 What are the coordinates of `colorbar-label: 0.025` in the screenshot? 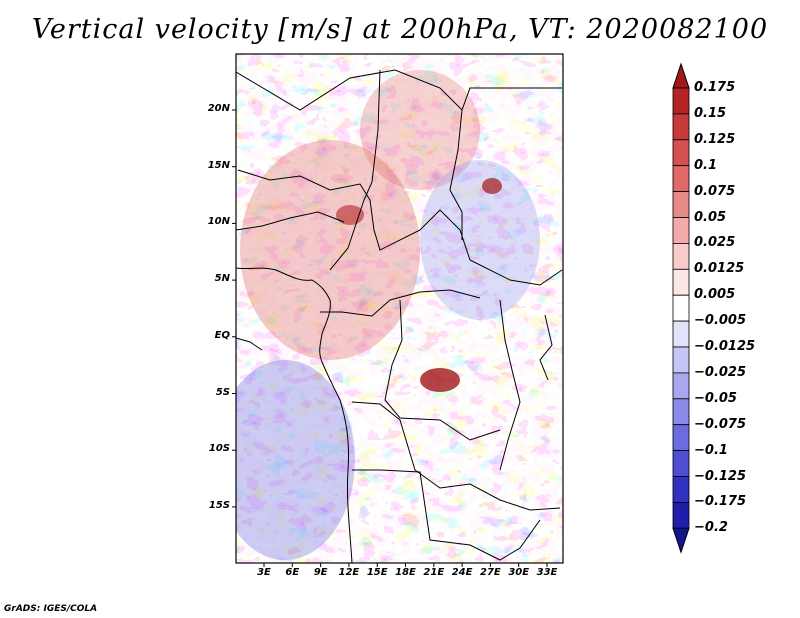 It's located at (715, 243).